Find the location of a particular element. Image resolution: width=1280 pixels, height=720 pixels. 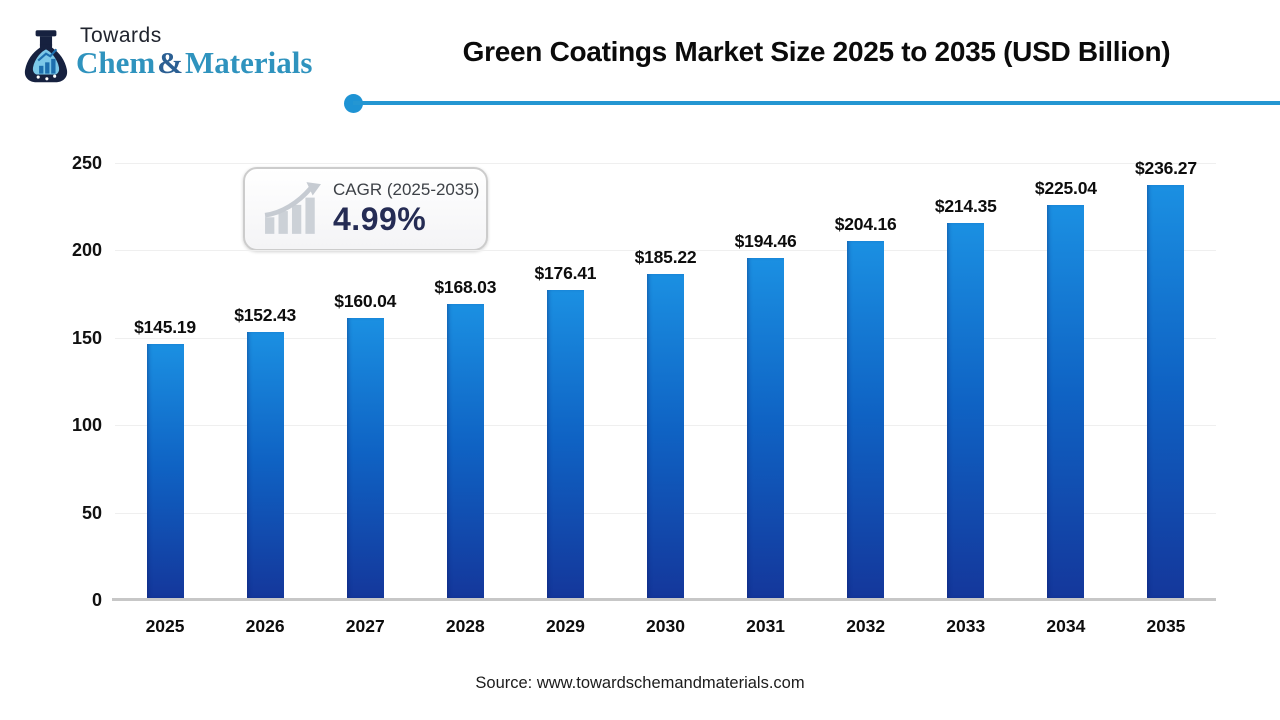

logo-chem-materials-text: Chem&Materials is located at coordinates (194, 62).